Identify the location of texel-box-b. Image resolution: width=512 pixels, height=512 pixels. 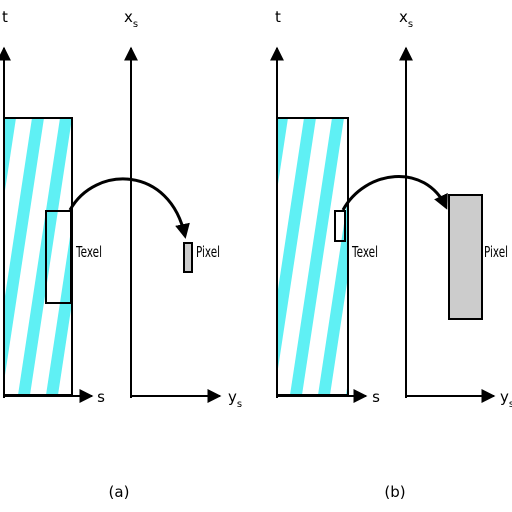
(340, 226).